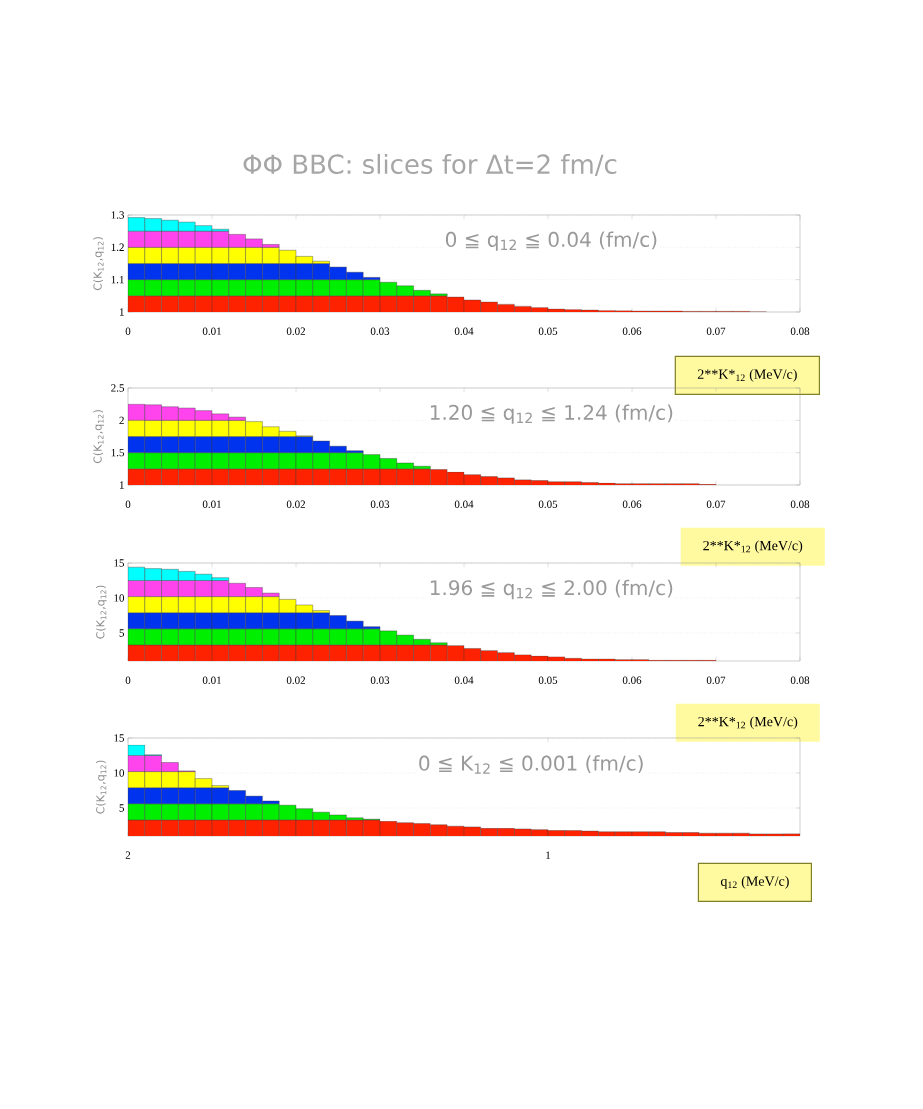  Describe the element at coordinates (531, 764) in the screenshot. I see `annotation: 0 ≦ K$_{12}$ ≦ 0.001 (fm/c)` at that location.